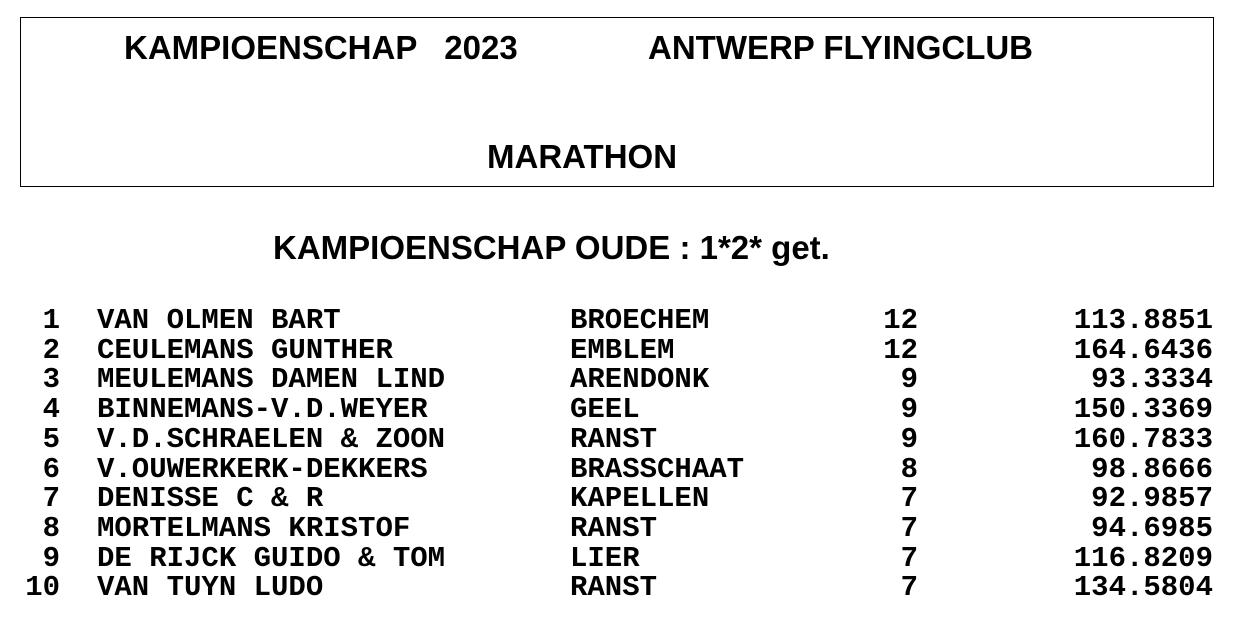  I want to click on name-cell: BINNEMANS-V.D.WEYER, so click(262, 410).